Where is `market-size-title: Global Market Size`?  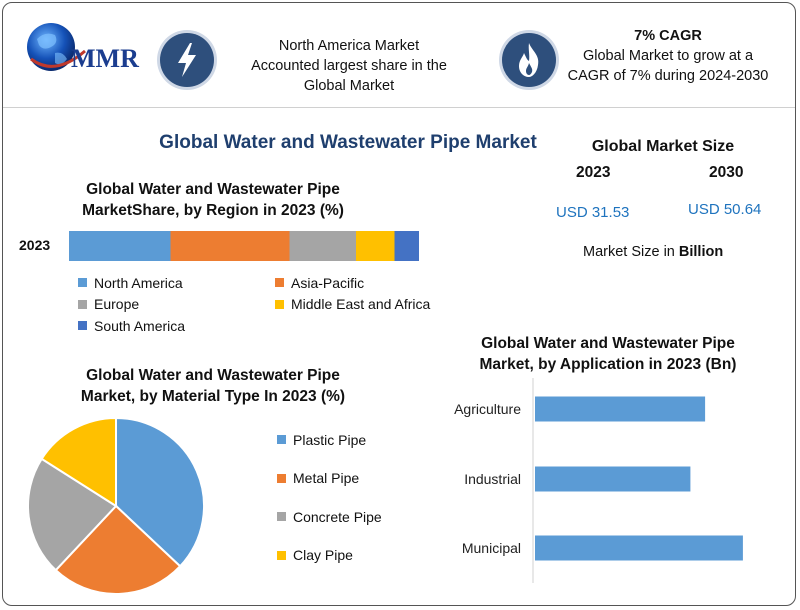 market-size-title: Global Market Size is located at coordinates (663, 146).